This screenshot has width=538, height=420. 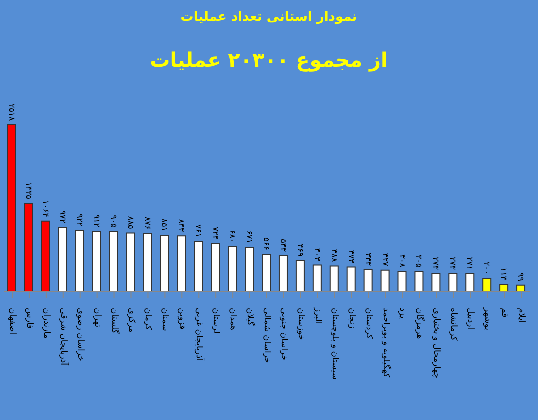 What do you see at coordinates (420, 324) in the screenshot?
I see `x-tick-label: هرمزگان` at bounding box center [420, 324].